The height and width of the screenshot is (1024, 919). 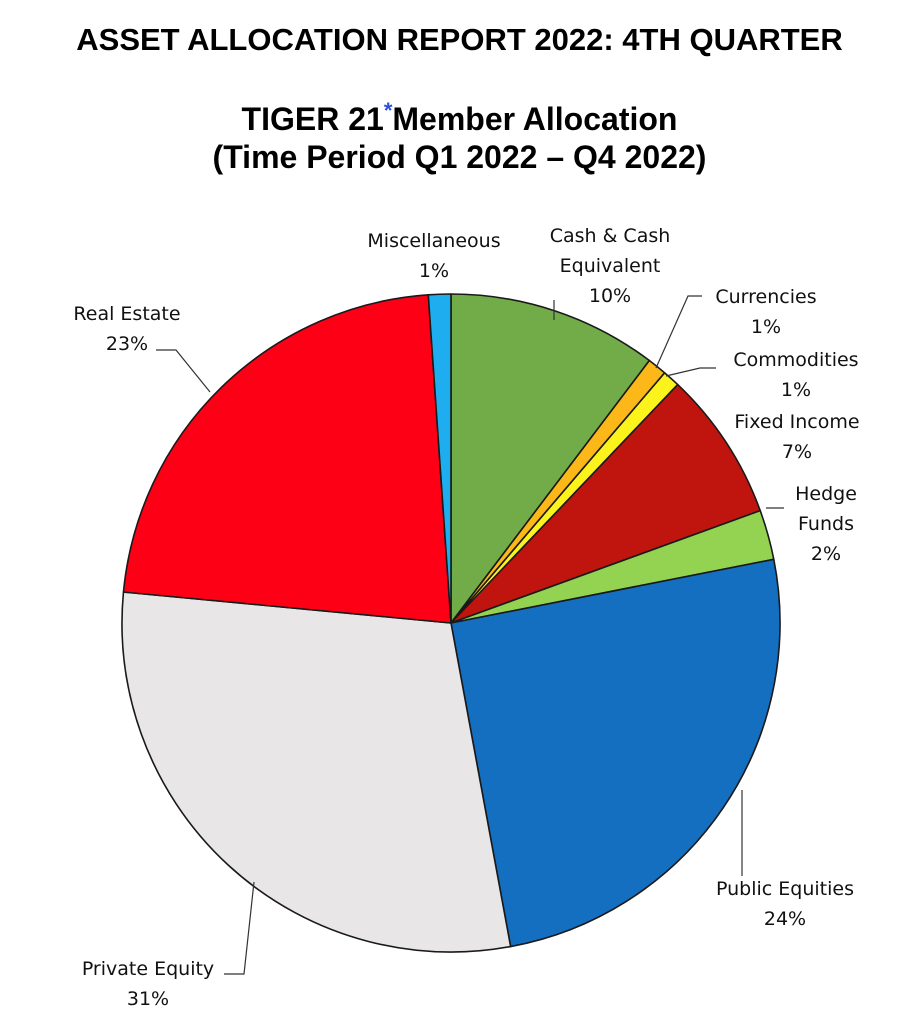 What do you see at coordinates (148, 969) in the screenshot?
I see `label-private-equity-line-1: Private Equity` at bounding box center [148, 969].